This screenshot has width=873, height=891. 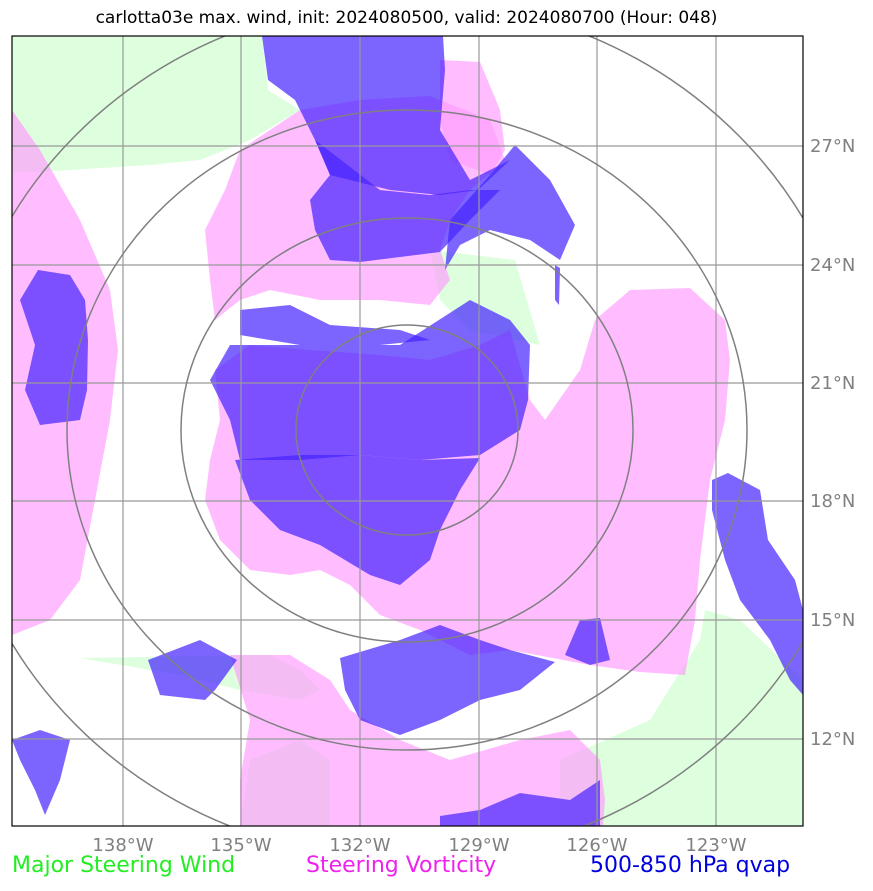 I want to click on lon-label-123w: 123°W, so click(x=715, y=845).